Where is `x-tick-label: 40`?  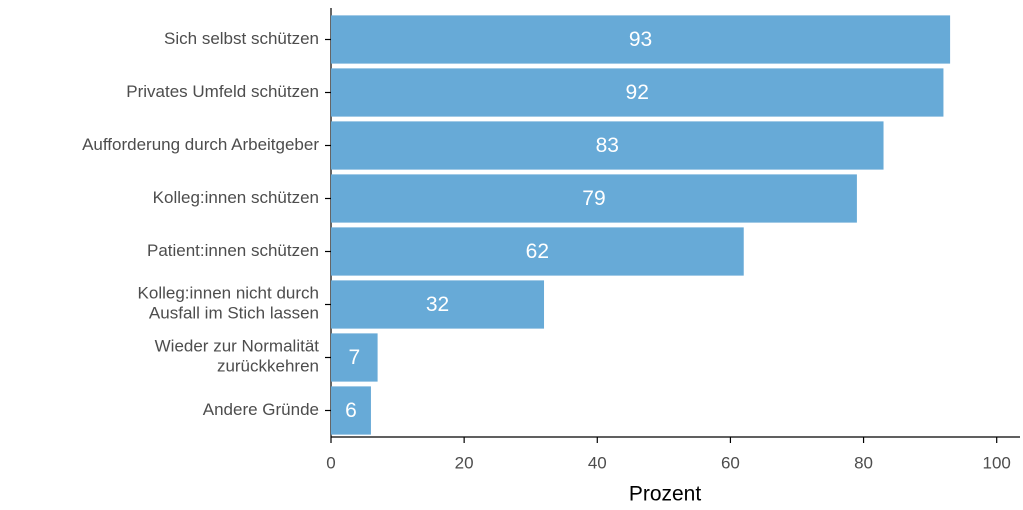 x-tick-label: 40 is located at coordinates (597, 462).